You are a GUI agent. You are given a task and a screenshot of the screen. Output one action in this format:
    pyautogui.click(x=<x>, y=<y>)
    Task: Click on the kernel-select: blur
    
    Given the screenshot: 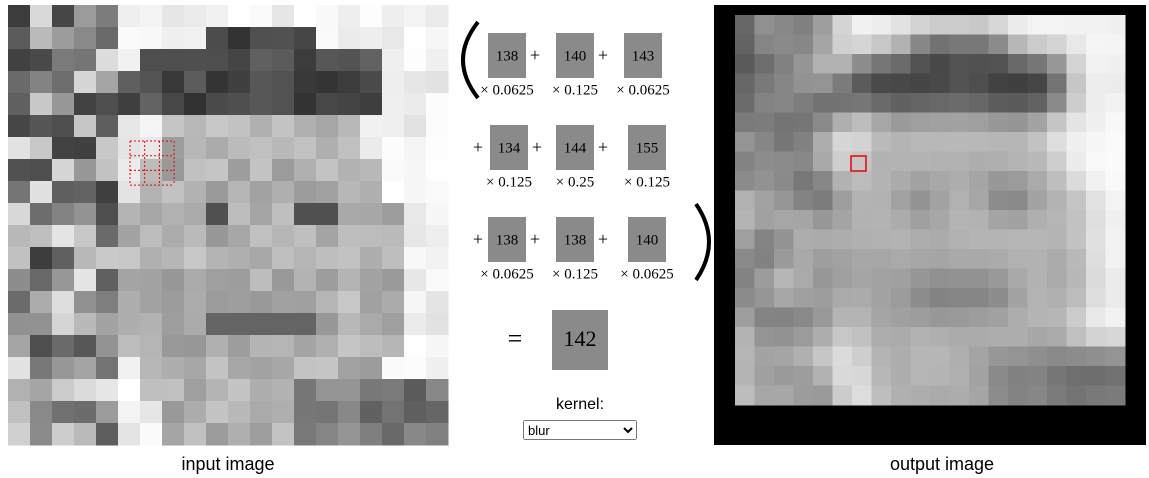 What is the action you would take?
    pyautogui.click(x=580, y=430)
    